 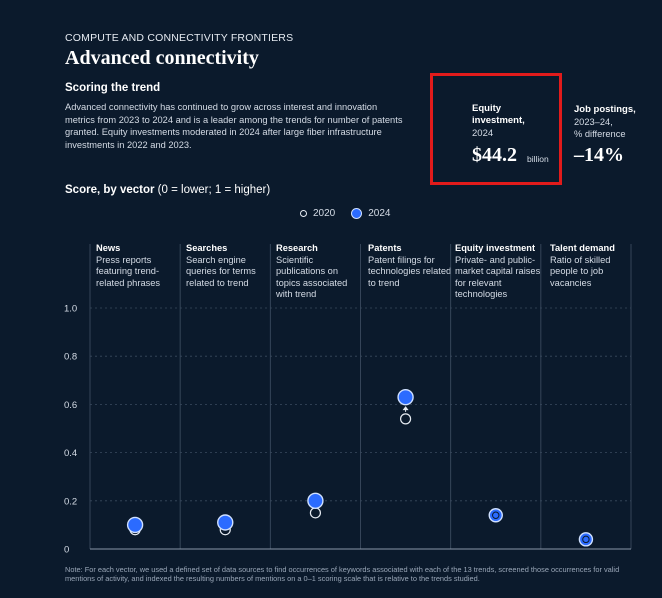 What do you see at coordinates (600, 128) in the screenshot?
I see `jobs-stat-sub: 2023–24, % difference` at bounding box center [600, 128].